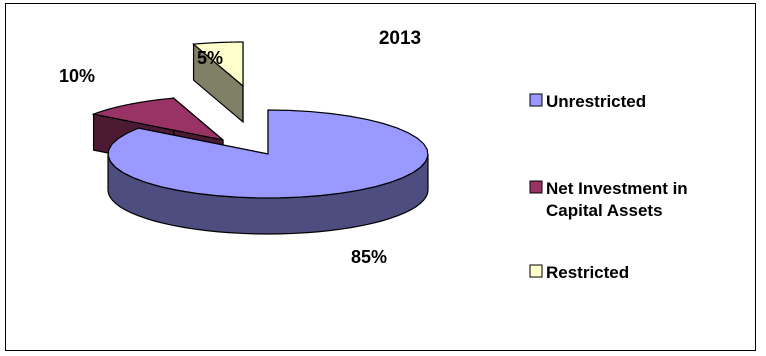 This screenshot has width=766, height=356. What do you see at coordinates (536, 271) in the screenshot?
I see `legend-swatch-restricted` at bounding box center [536, 271].